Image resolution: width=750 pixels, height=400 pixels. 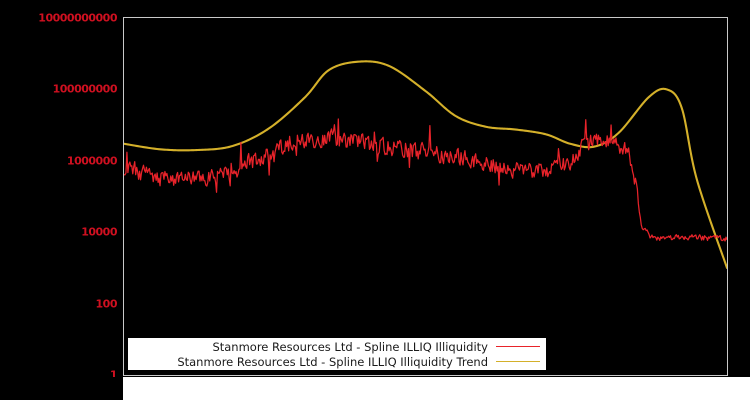 What do you see at coordinates (106, 304) in the screenshot?
I see `y-tick-label-100: 100` at bounding box center [106, 304].